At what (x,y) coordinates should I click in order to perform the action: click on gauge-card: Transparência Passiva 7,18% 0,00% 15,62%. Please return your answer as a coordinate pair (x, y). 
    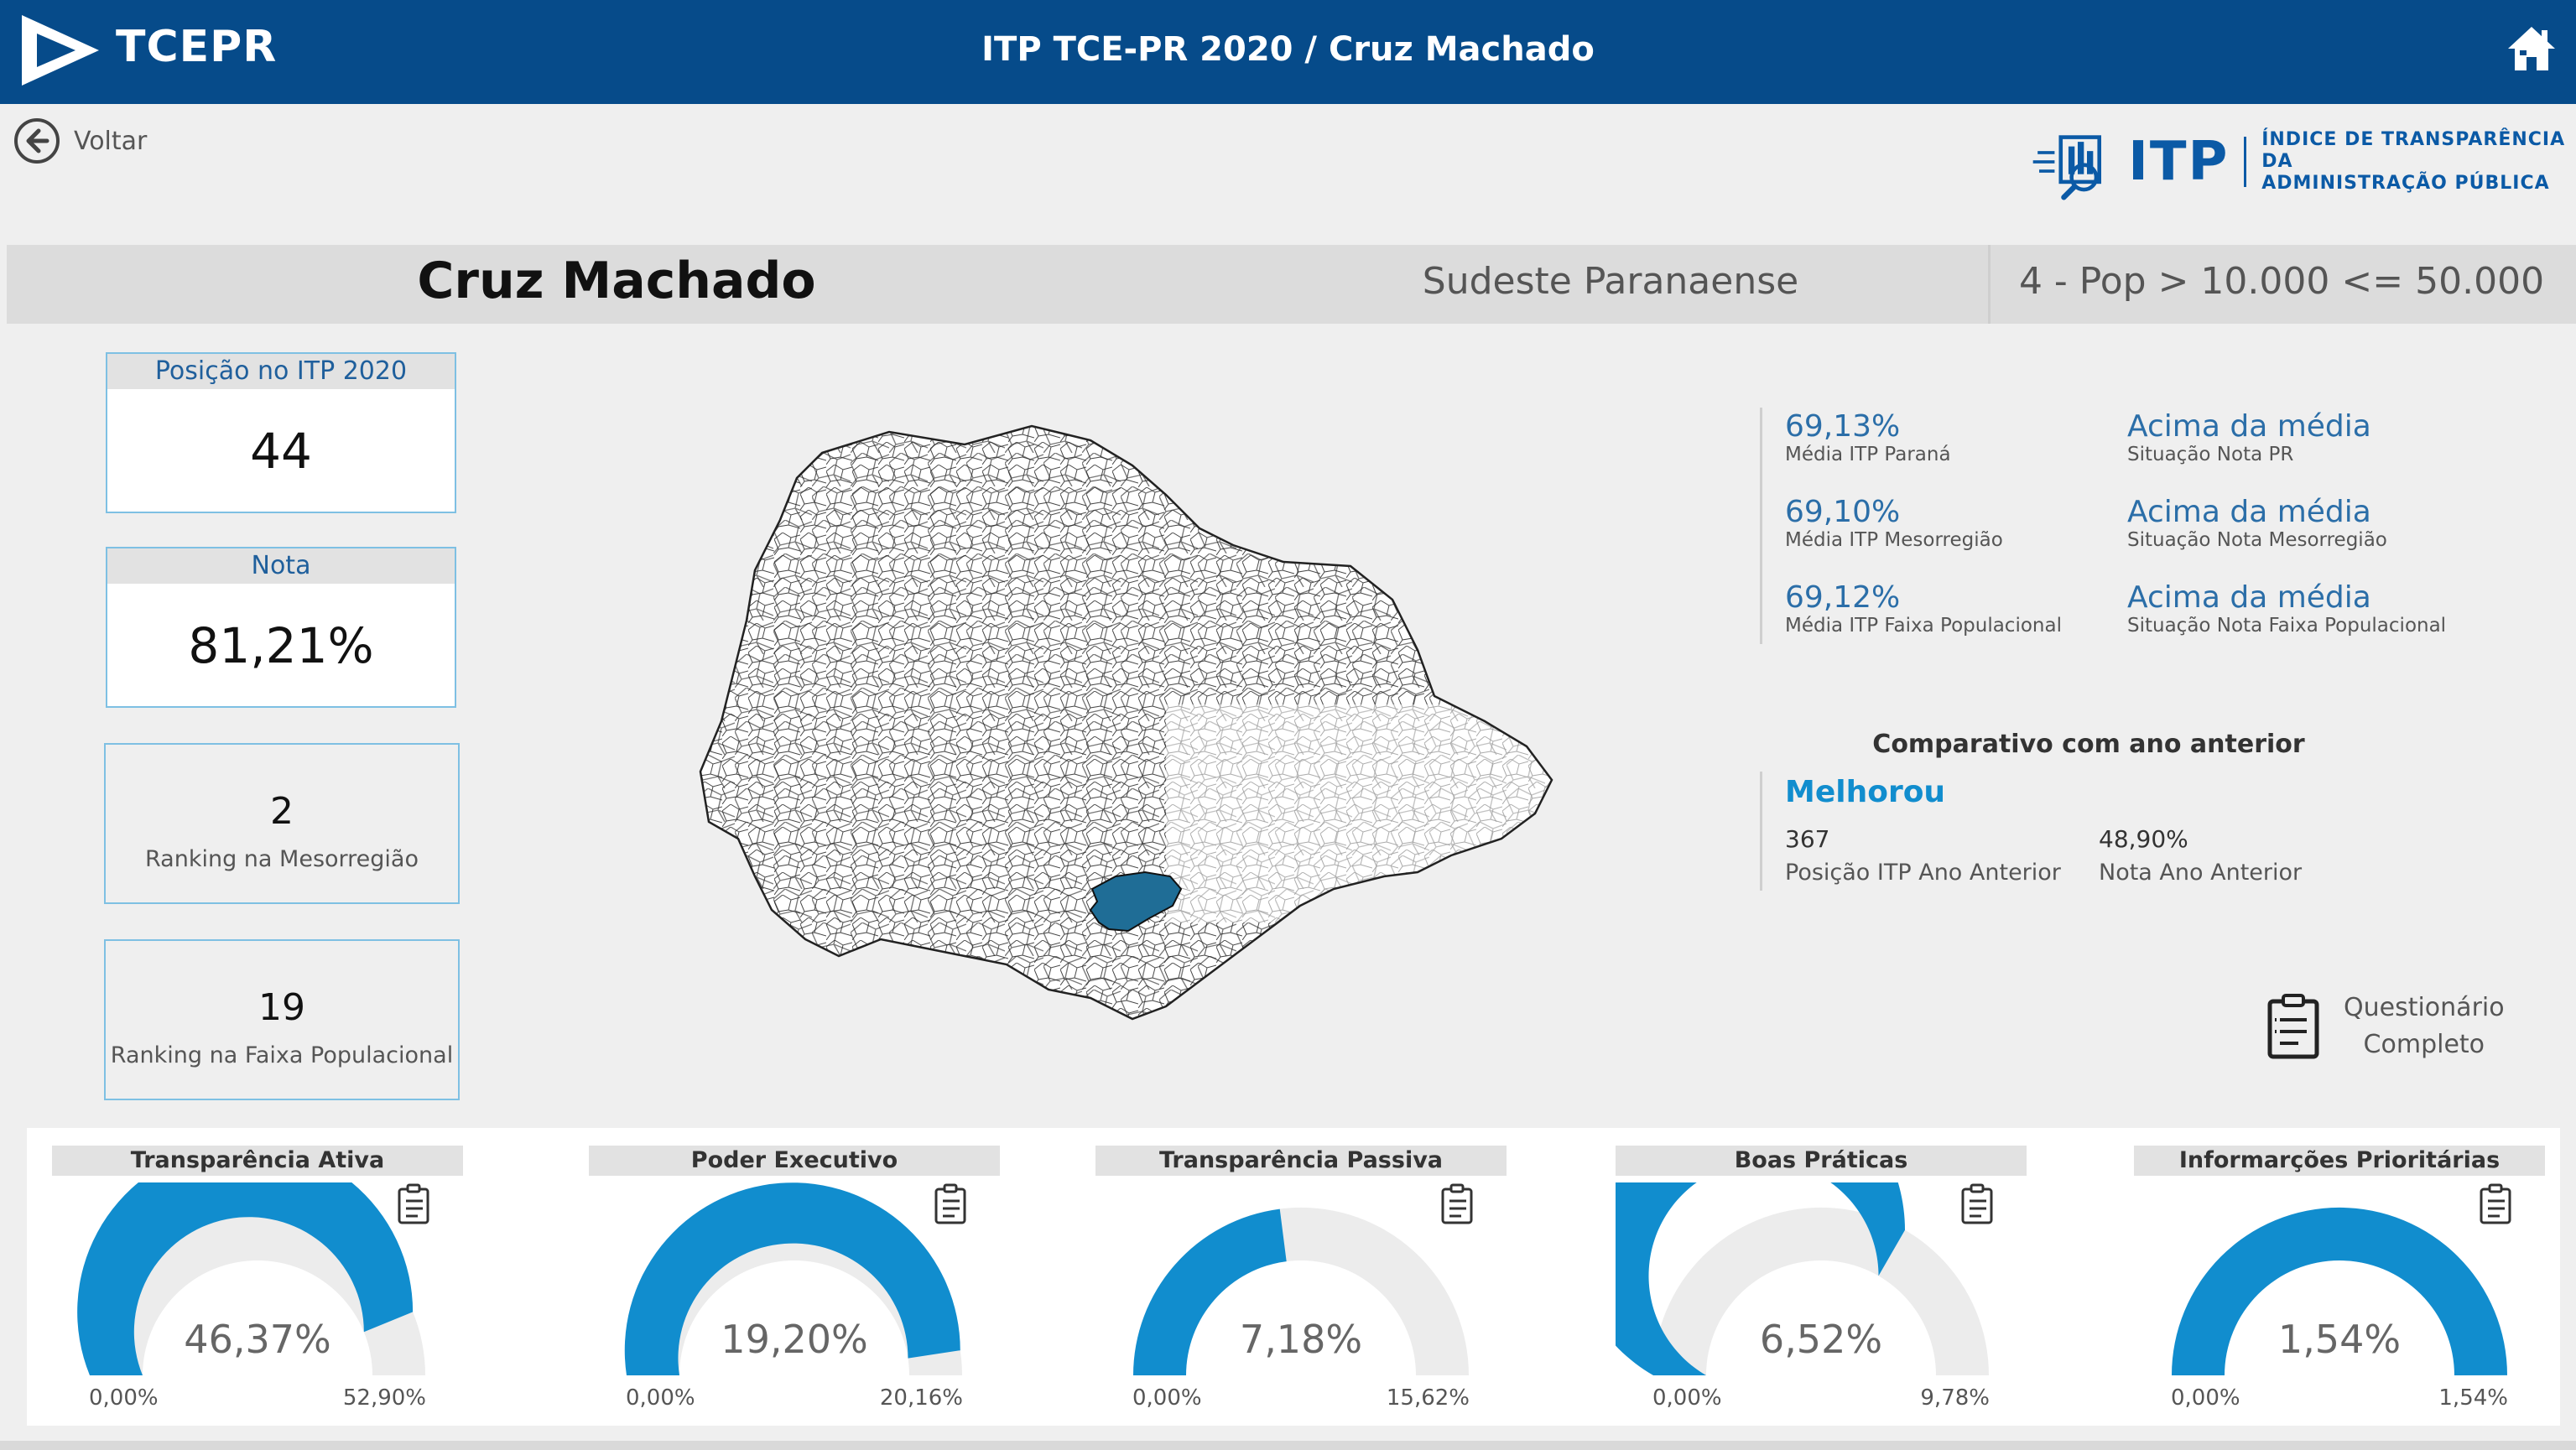
    Looking at the image, I should click on (1301, 1284).